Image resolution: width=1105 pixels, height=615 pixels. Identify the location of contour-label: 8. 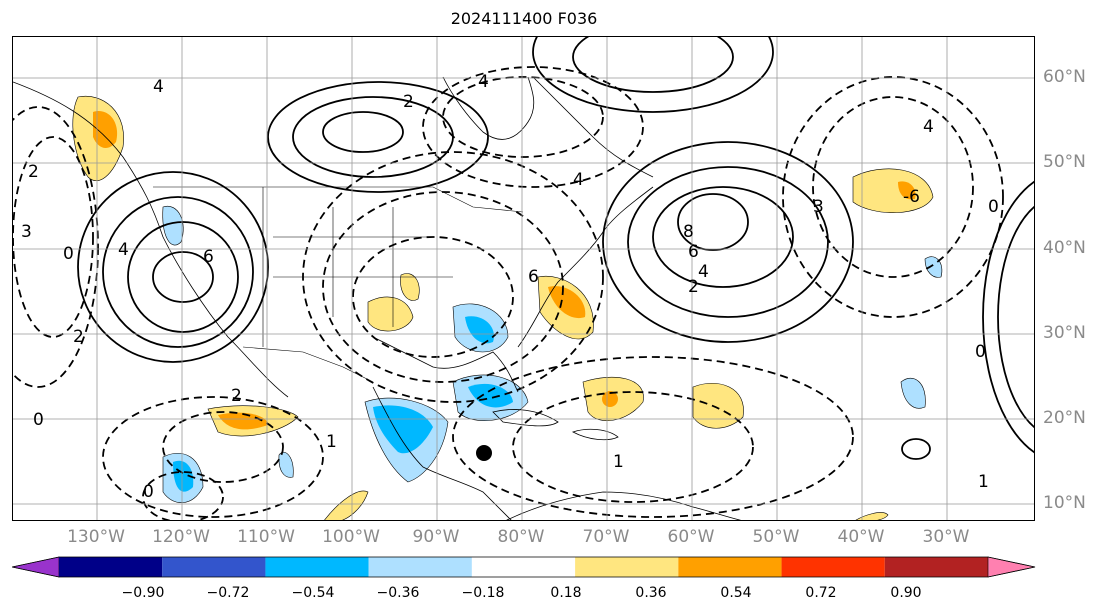
(688, 232).